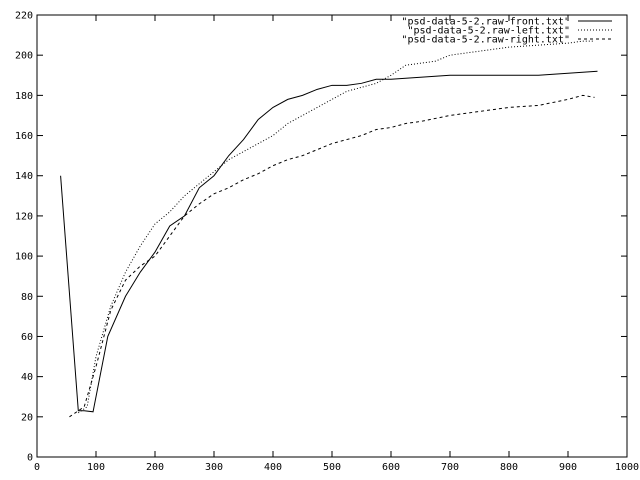  Describe the element at coordinates (24, 16) in the screenshot. I see `y-tick-label: 220` at that location.